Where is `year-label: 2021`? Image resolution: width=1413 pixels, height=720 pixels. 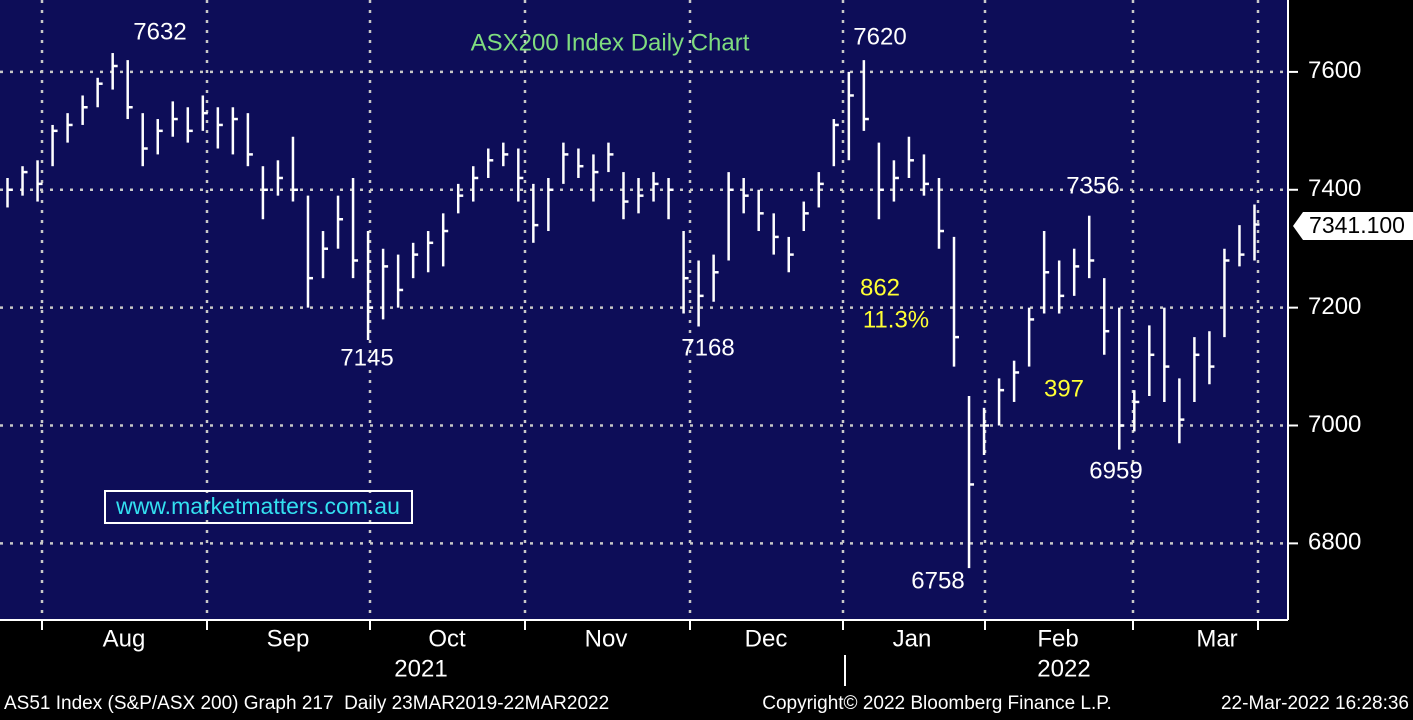
year-label: 2021 is located at coordinates (420, 668).